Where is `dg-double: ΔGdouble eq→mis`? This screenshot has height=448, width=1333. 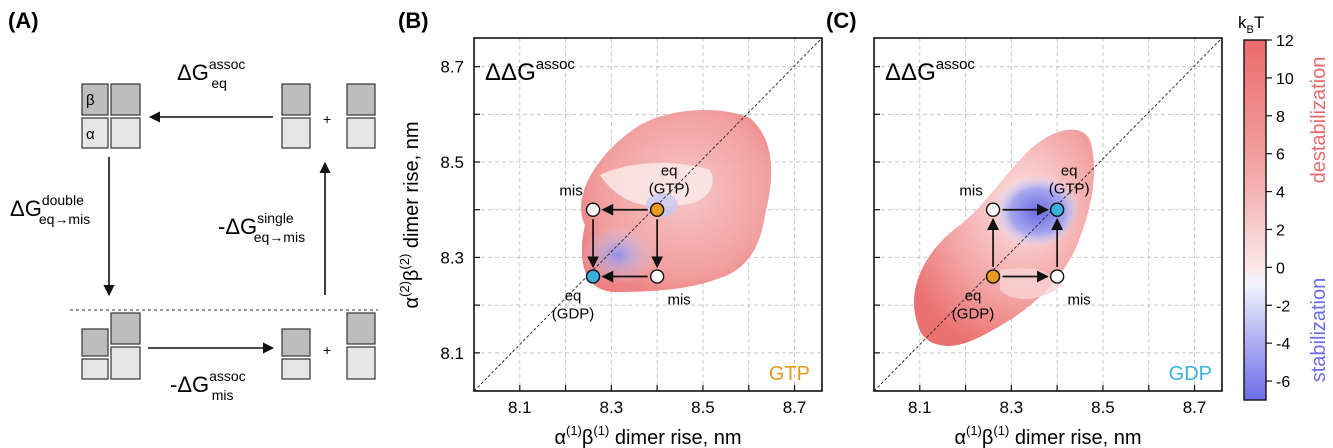
dg-double: ΔGdouble eq→mis is located at coordinates (50, 209).